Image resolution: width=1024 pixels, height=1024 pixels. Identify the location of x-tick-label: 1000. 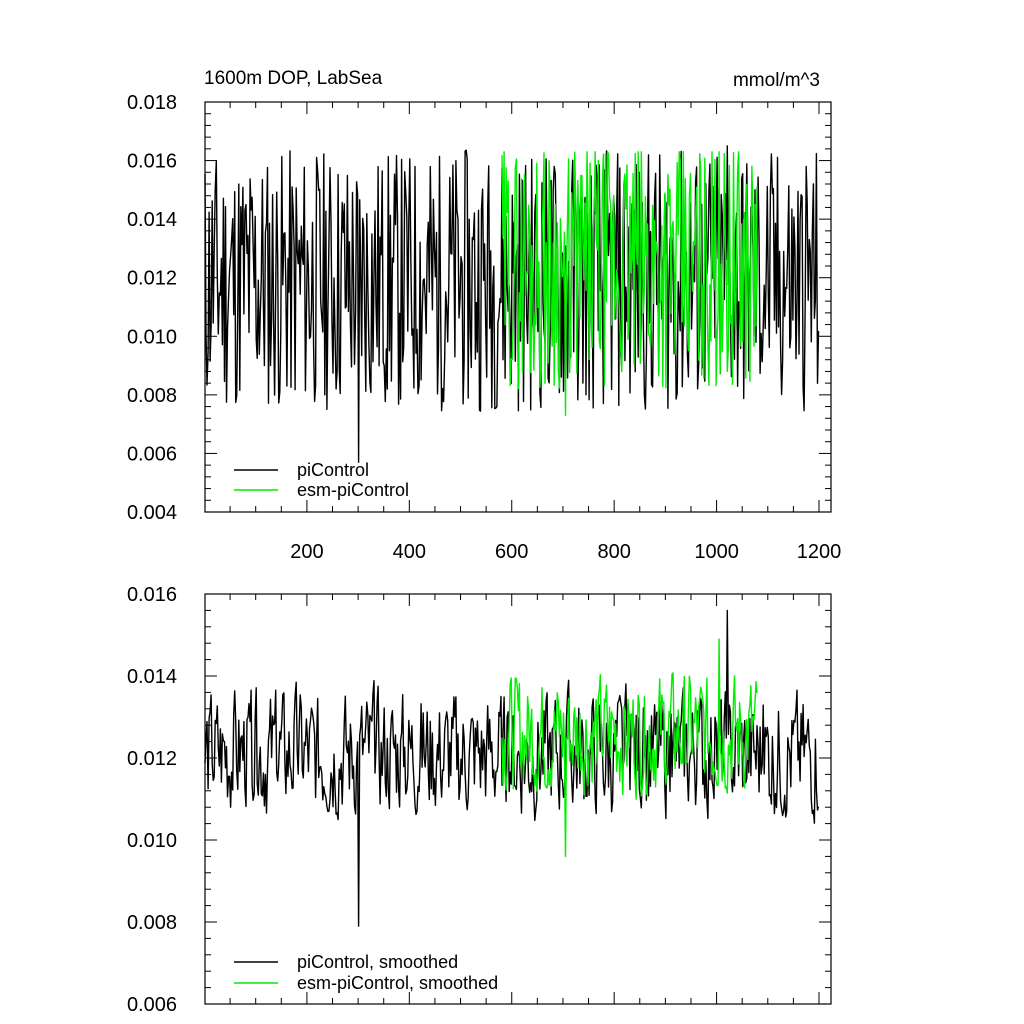
(716, 552).